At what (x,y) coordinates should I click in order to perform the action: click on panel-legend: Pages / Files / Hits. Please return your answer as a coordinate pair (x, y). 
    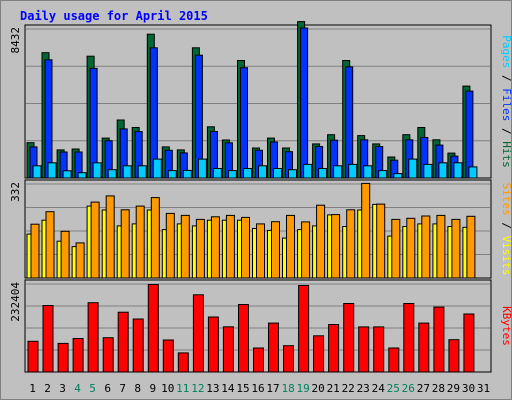
    Looking at the image, I should click on (506, 101).